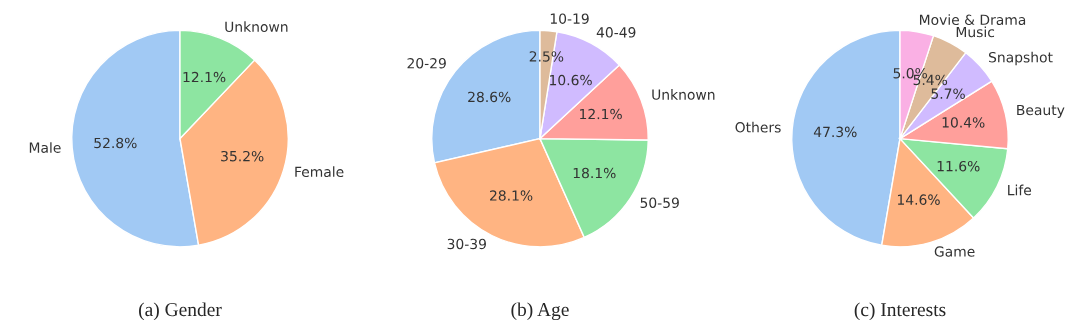 The image size is (1080, 330). Describe the element at coordinates (975, 32) in the screenshot. I see `slice-label: Music` at that location.